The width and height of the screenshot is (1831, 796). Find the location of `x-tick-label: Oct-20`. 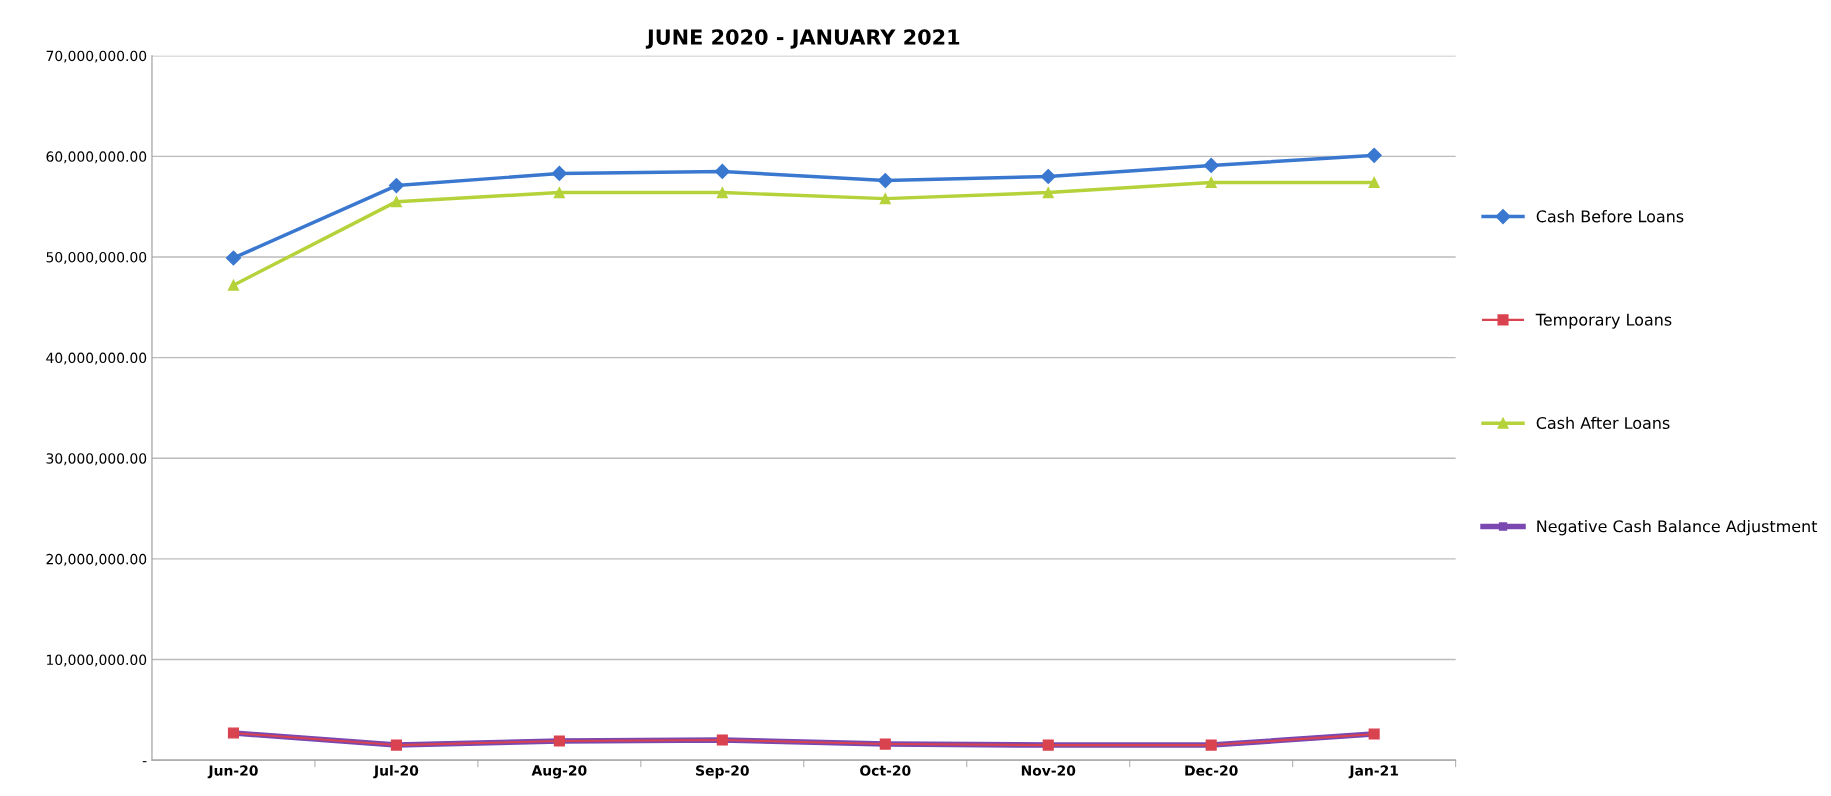

x-tick-label: Oct-20 is located at coordinates (885, 770).